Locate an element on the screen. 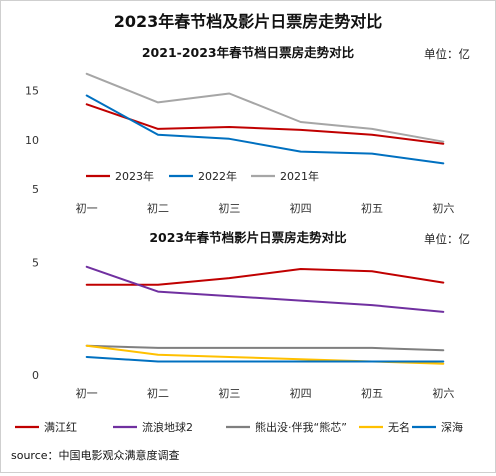 The height and width of the screenshot is (476, 496). chart-1-xtick: 初六 is located at coordinates (443, 208).